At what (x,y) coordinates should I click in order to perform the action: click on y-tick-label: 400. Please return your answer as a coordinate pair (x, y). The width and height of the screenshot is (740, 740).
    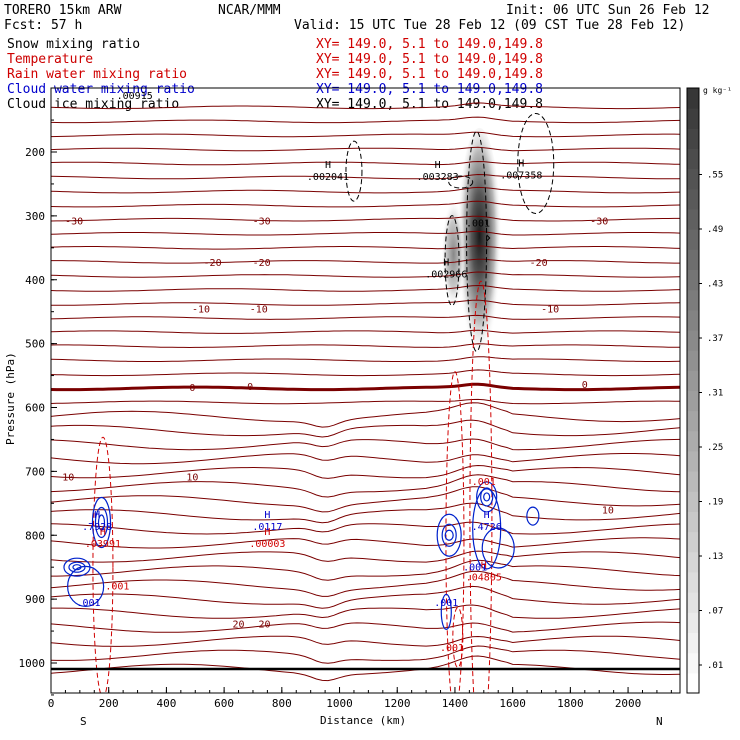
    Looking at the image, I should click on (35, 280).